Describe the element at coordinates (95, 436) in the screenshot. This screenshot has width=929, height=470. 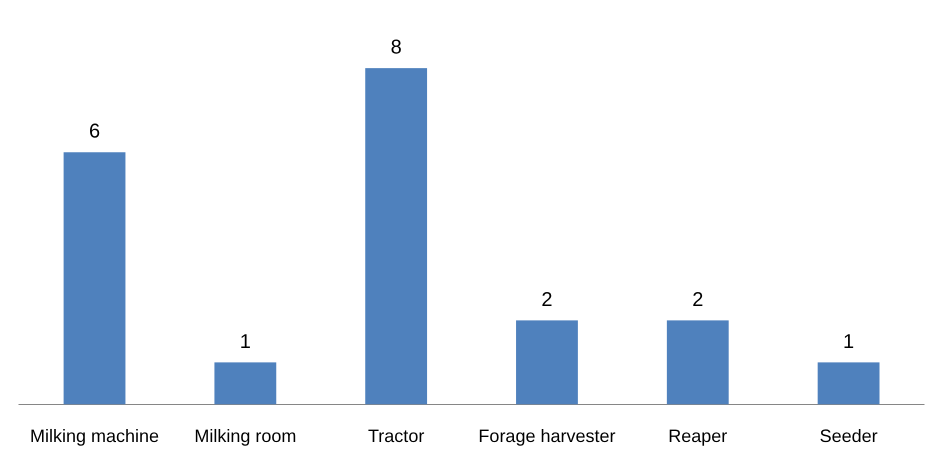
I see `x-tick-label: Milking machine` at that location.